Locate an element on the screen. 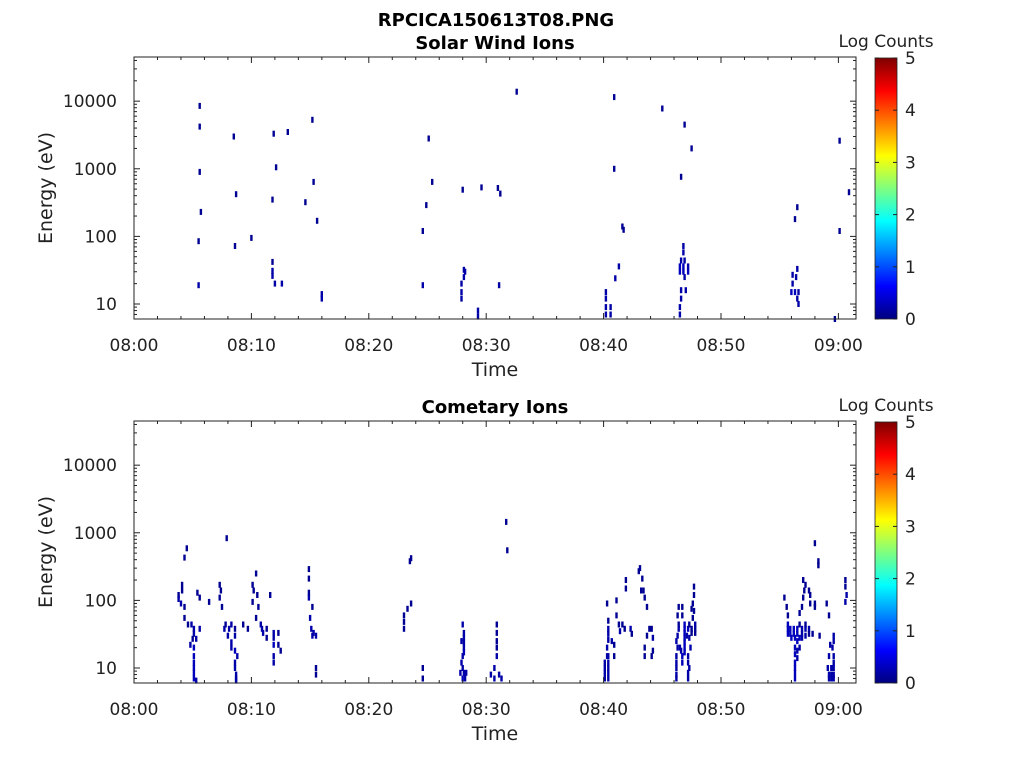 The width and height of the screenshot is (1024, 768). colorbar-tick-label: 4 is located at coordinates (910, 111).